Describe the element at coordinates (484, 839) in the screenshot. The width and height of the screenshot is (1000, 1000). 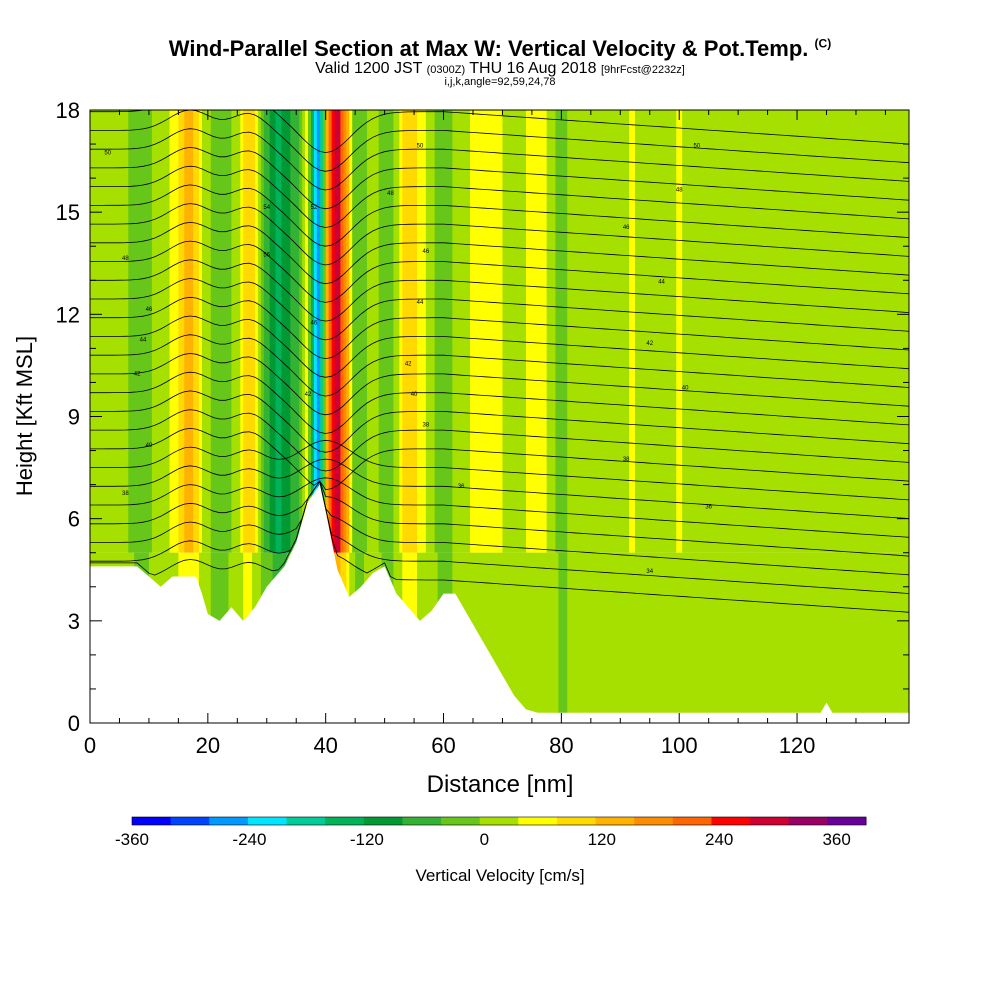
I see `colorbar-tick-label: 0` at that location.